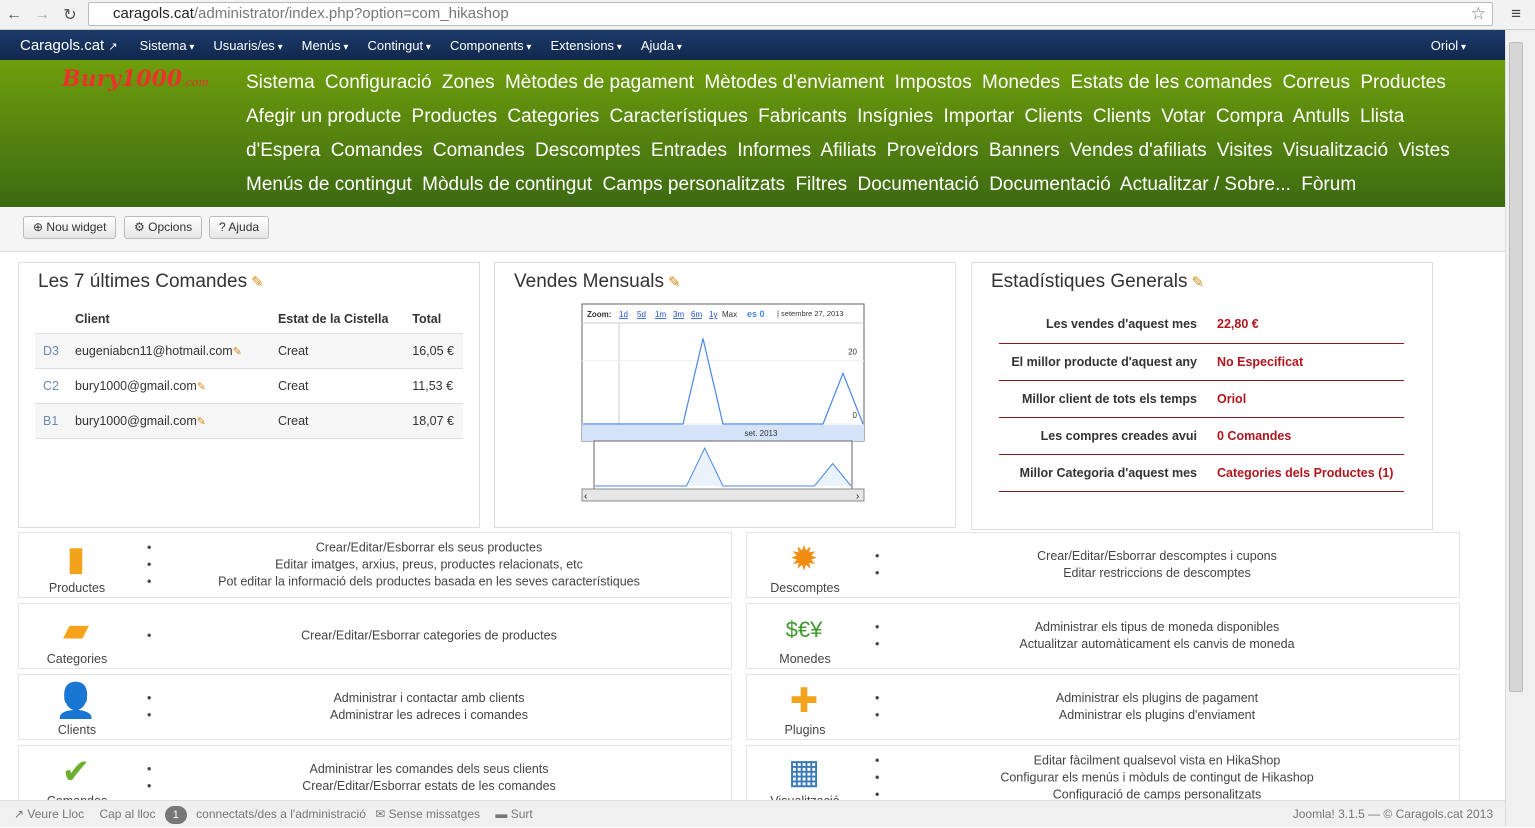 Image resolution: width=1535 pixels, height=828 pixels. What do you see at coordinates (167, 45) in the screenshot?
I see `menu-sistema: Sistema` at bounding box center [167, 45].